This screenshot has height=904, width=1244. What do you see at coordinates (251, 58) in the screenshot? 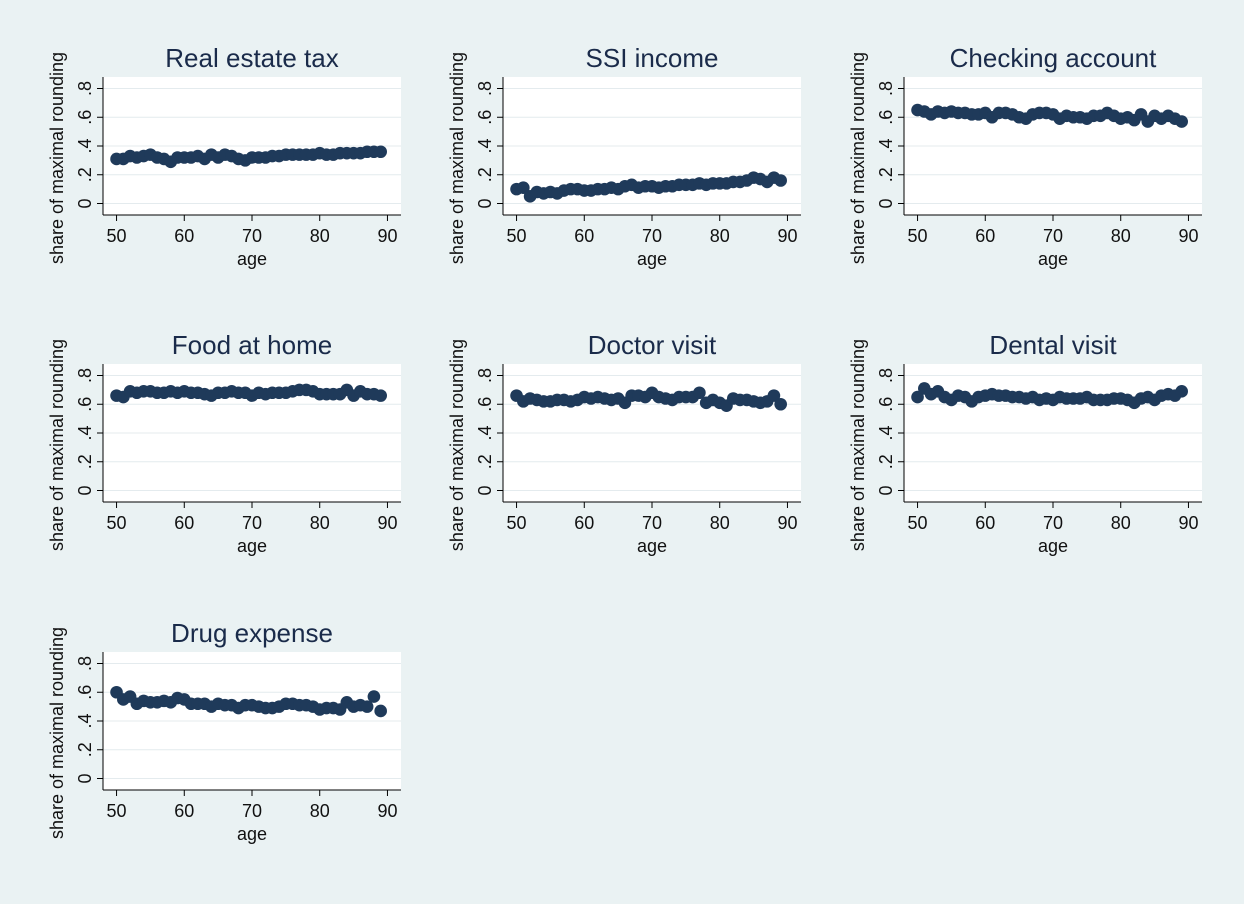
I see `chart-title: Real estate tax` at bounding box center [251, 58].